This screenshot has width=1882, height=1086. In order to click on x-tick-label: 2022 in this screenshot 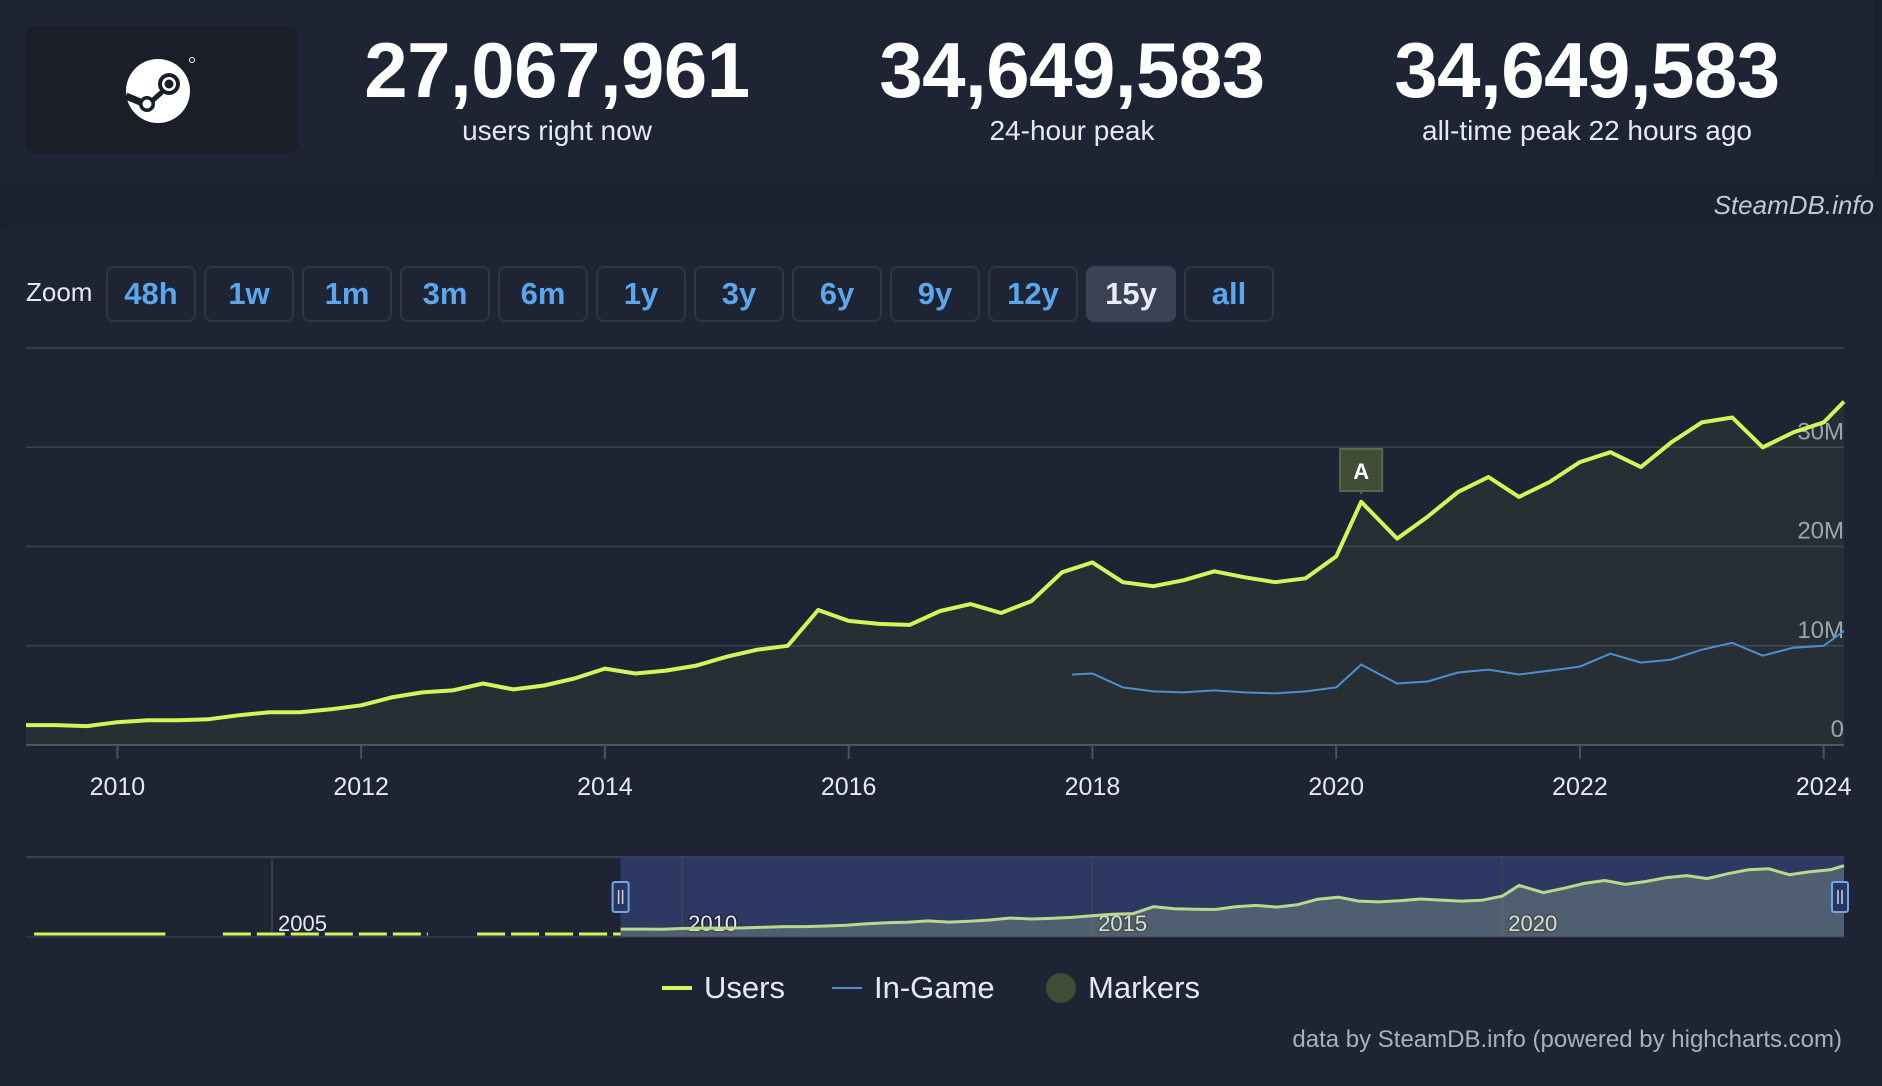, I will do `click(1580, 787)`.